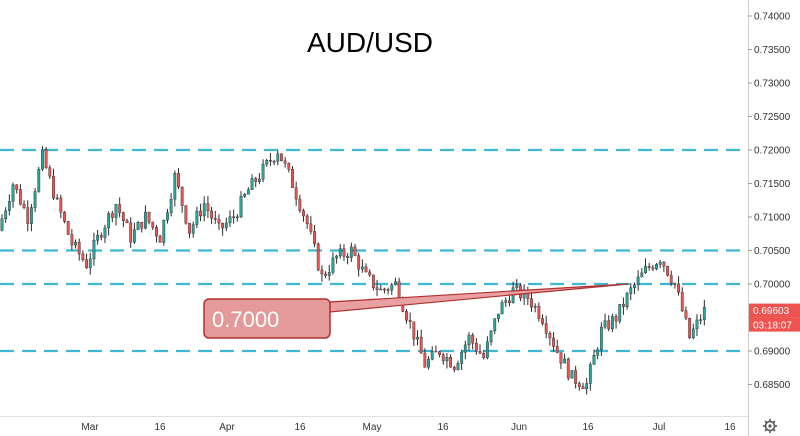 The width and height of the screenshot is (800, 436). Describe the element at coordinates (772, 17) in the screenshot. I see `y-tick-label: 0.74000` at that location.